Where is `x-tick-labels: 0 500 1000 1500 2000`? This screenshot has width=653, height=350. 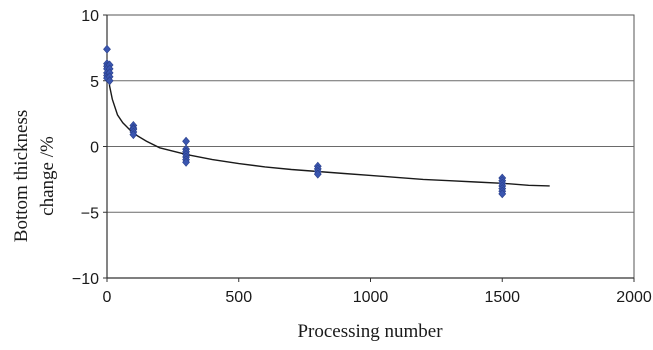 x-tick-labels: 0 500 1000 1500 2000 is located at coordinates (377, 297).